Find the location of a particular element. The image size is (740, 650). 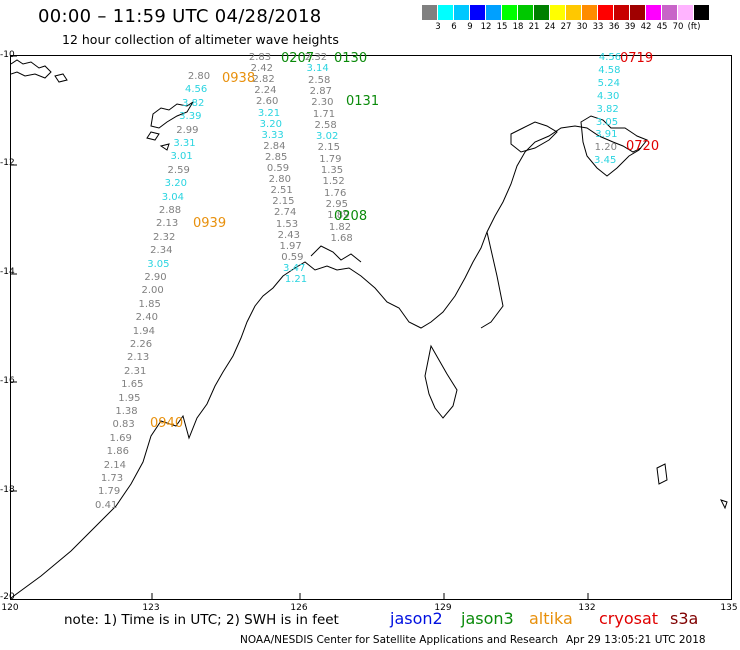

wave-height-value: 1.97 is located at coordinates (290, 246).